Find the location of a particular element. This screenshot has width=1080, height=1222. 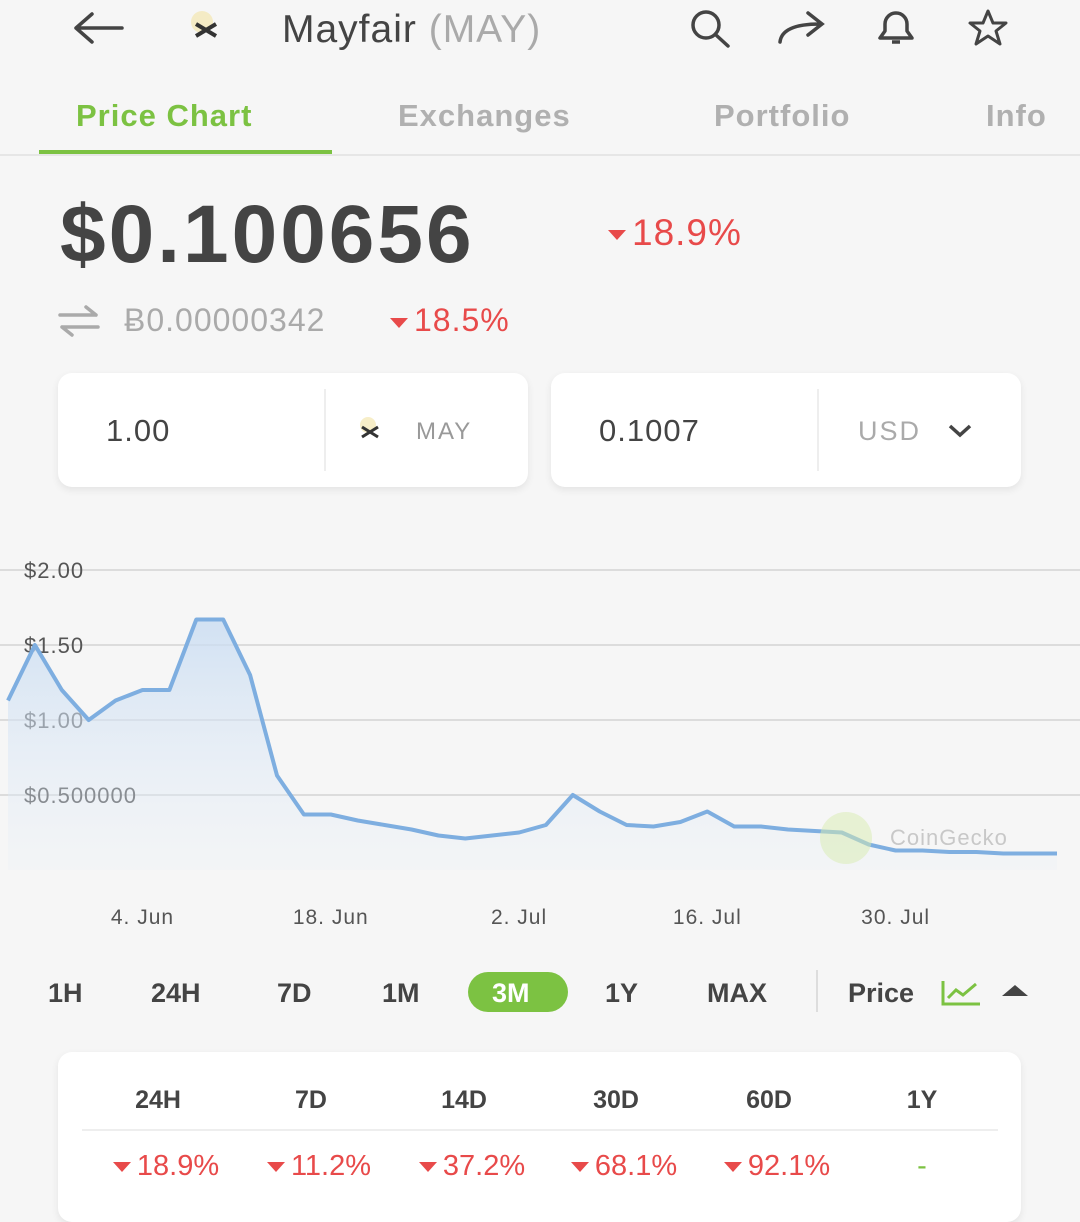

active-range-pill is located at coordinates (518, 992).